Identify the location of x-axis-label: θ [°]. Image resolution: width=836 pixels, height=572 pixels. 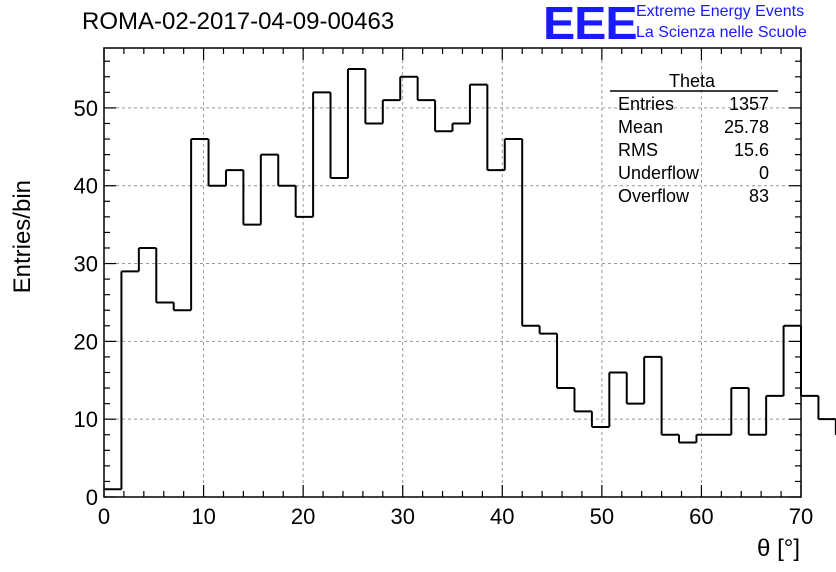
(778, 548).